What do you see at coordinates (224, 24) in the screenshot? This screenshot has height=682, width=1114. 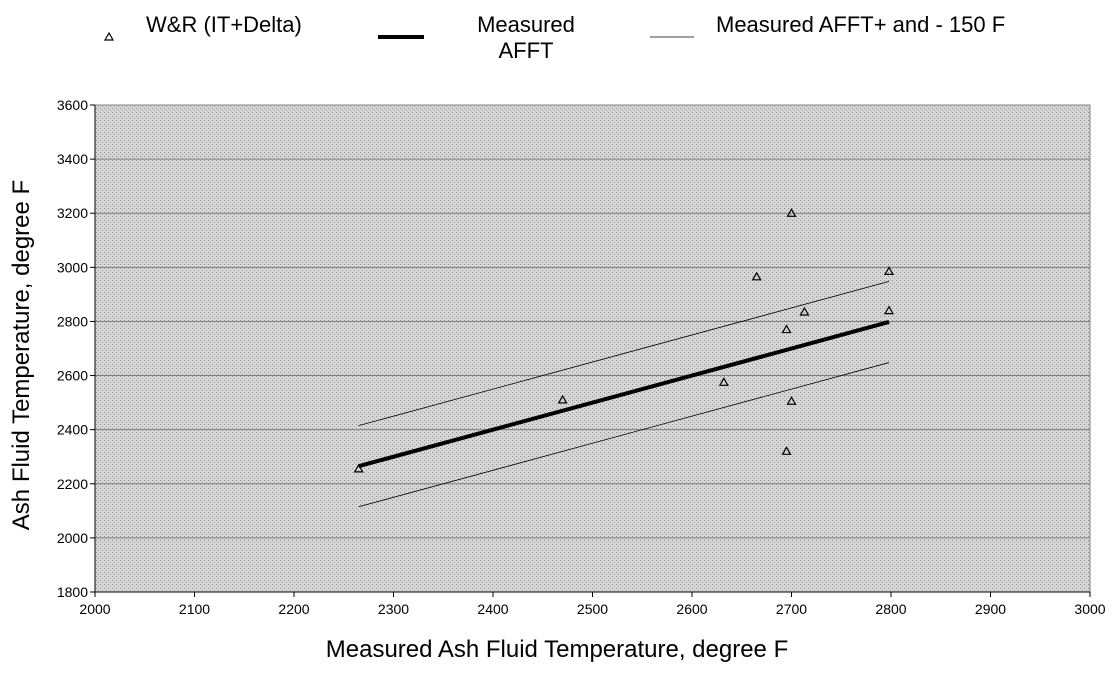 I see `legend-label-wr: W&R (IT+Delta)` at bounding box center [224, 24].